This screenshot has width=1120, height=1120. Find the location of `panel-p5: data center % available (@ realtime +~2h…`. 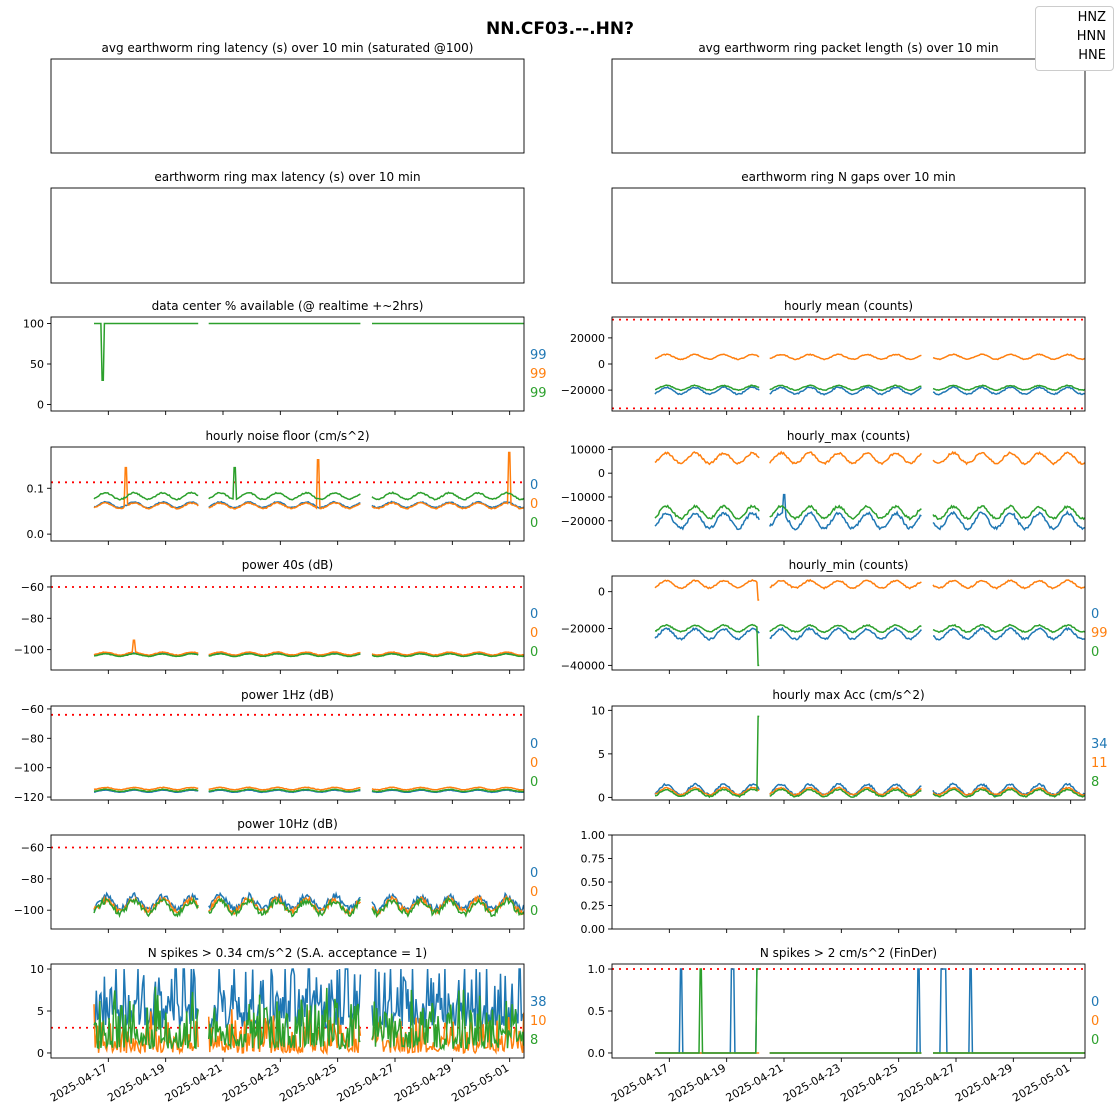

panel-p5: data center % available (@ realtime +~2h… is located at coordinates (285, 357).